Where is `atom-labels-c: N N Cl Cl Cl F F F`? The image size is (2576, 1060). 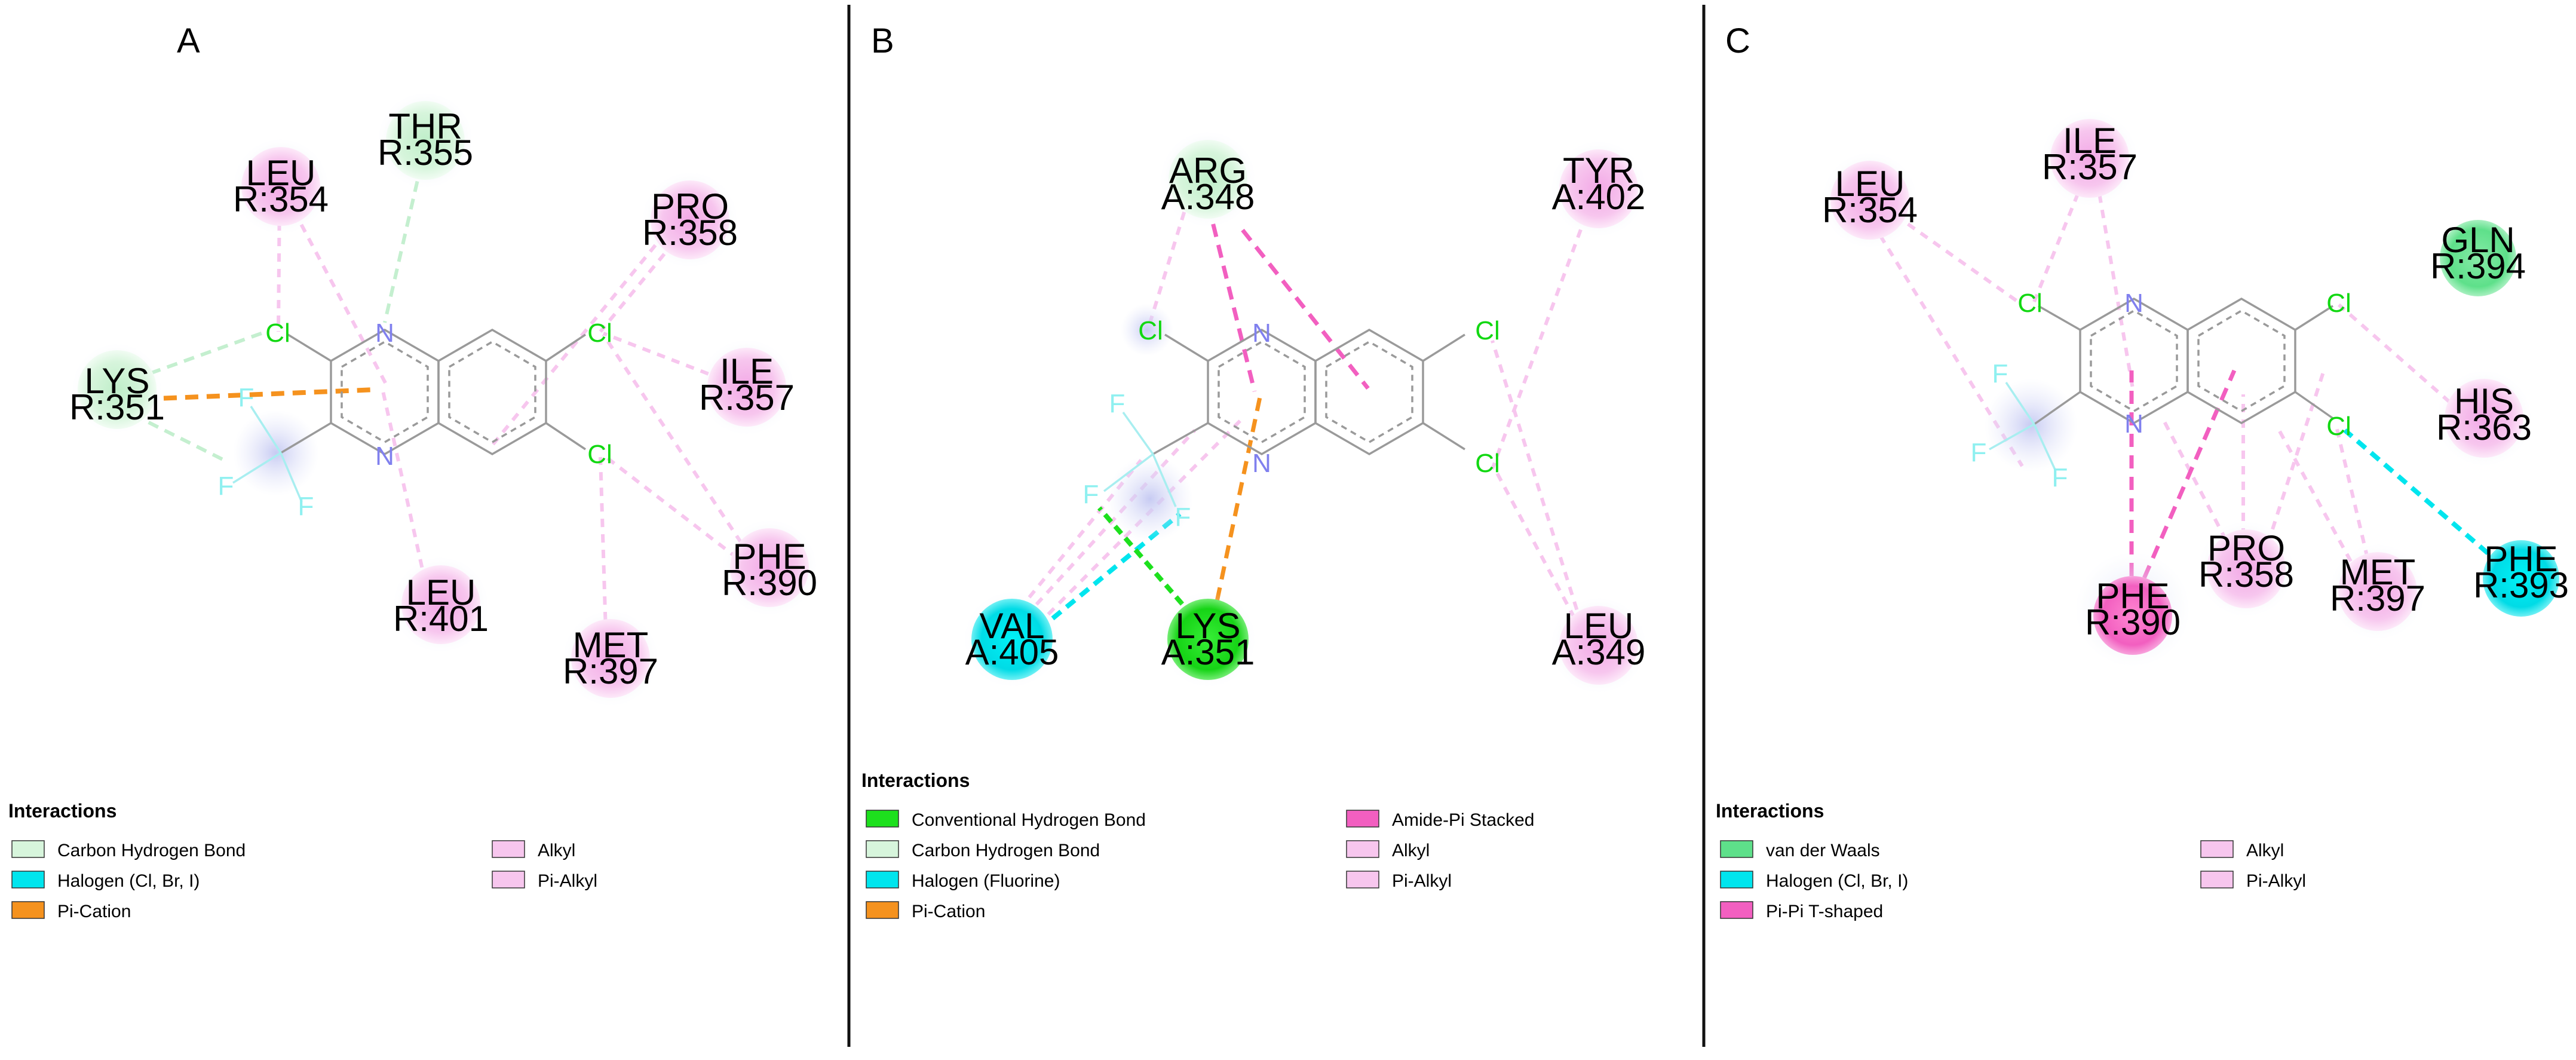
atom-labels-c: N N Cl Cl Cl F F F is located at coordinates (2161, 390).